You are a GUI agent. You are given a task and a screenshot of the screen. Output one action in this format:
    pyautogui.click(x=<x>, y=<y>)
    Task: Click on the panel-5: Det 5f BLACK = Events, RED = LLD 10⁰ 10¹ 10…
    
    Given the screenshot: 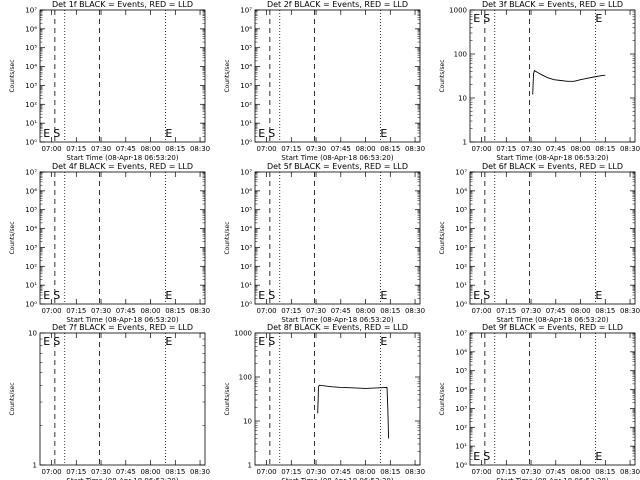 What is the action you would take?
    pyautogui.click(x=324, y=243)
    